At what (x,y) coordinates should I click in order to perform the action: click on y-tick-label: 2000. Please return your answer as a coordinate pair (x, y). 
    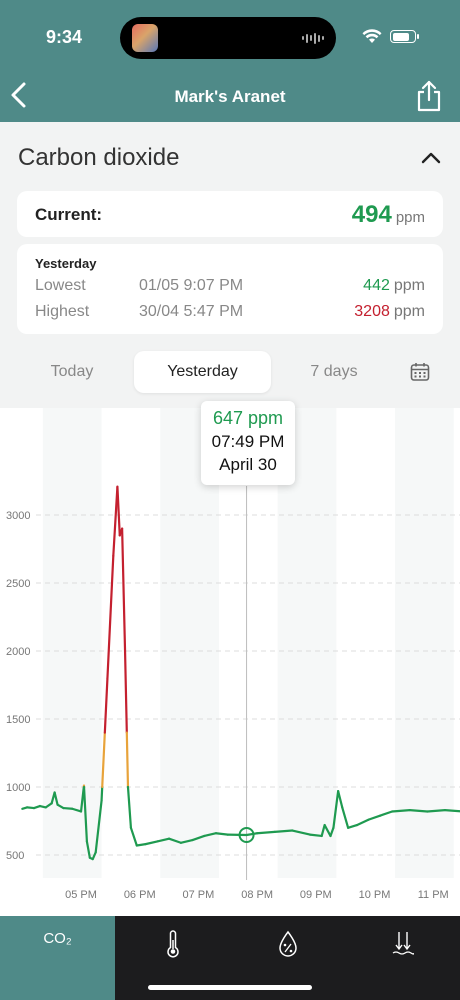
    Looking at the image, I should click on (18, 652).